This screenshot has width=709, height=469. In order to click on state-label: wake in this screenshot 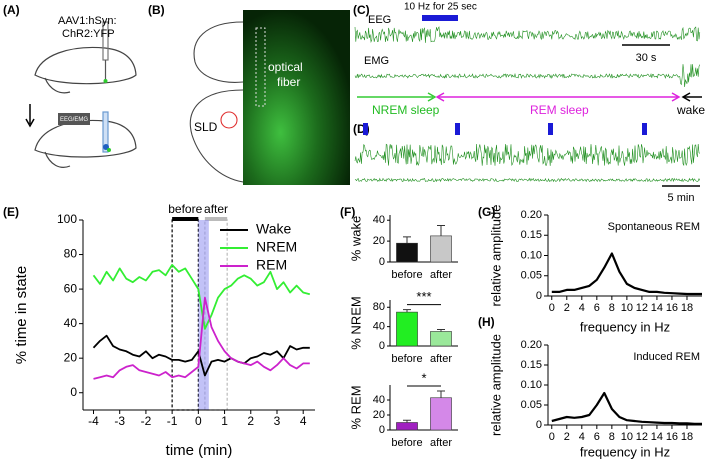, I will do `click(690, 110)`.